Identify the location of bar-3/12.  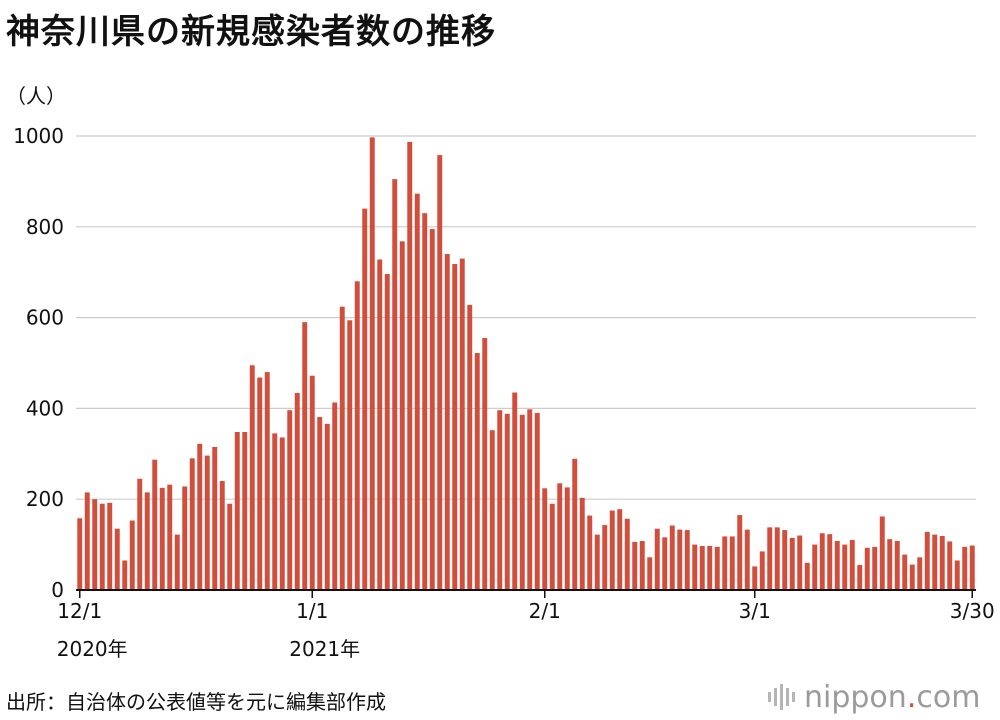
(837, 565).